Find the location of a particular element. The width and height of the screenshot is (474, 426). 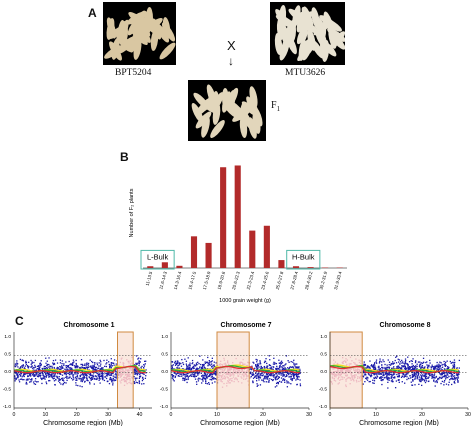

y-tick-label: -1.0 is located at coordinates (7, 407).